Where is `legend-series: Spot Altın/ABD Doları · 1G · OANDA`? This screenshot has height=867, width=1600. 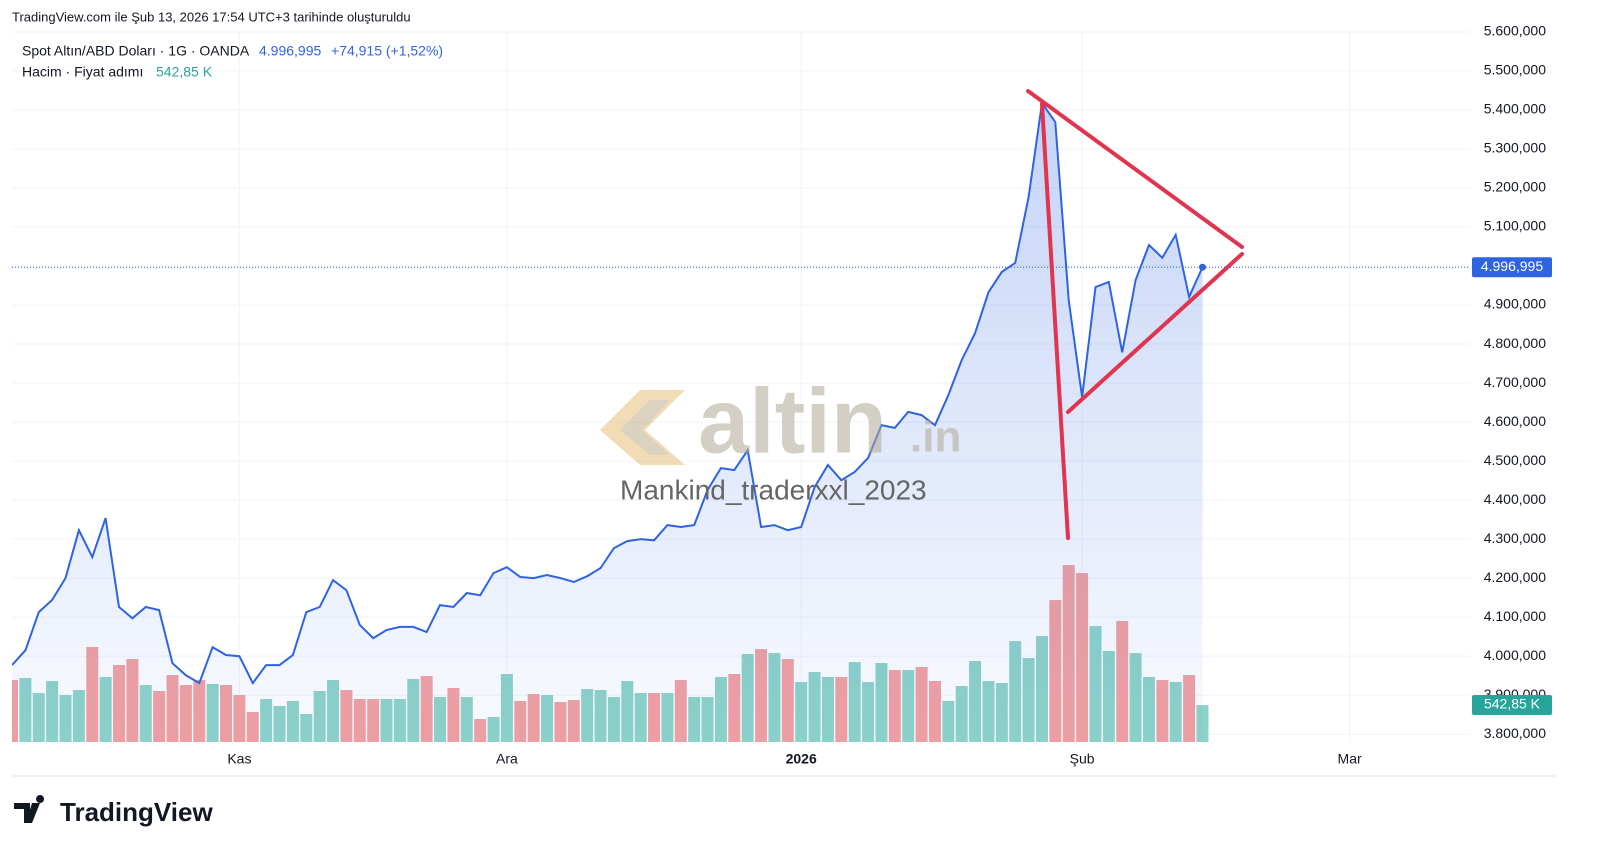 legend-series: Spot Altın/ABD Doları · 1G · OANDA is located at coordinates (136, 51).